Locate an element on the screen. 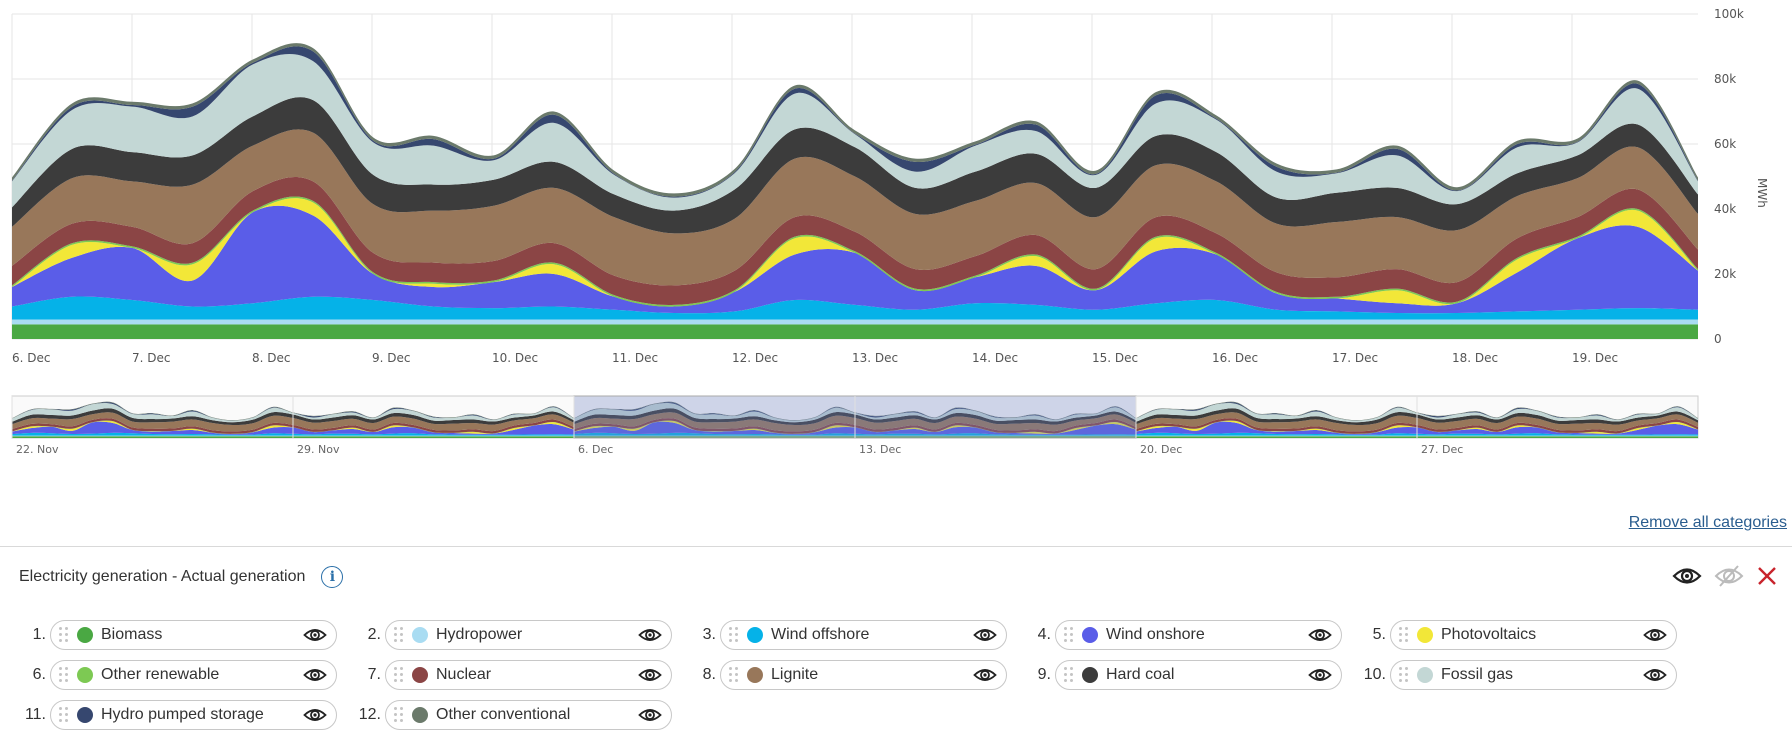 This screenshot has width=1792, height=745. close-icon is located at coordinates (1767, 576).